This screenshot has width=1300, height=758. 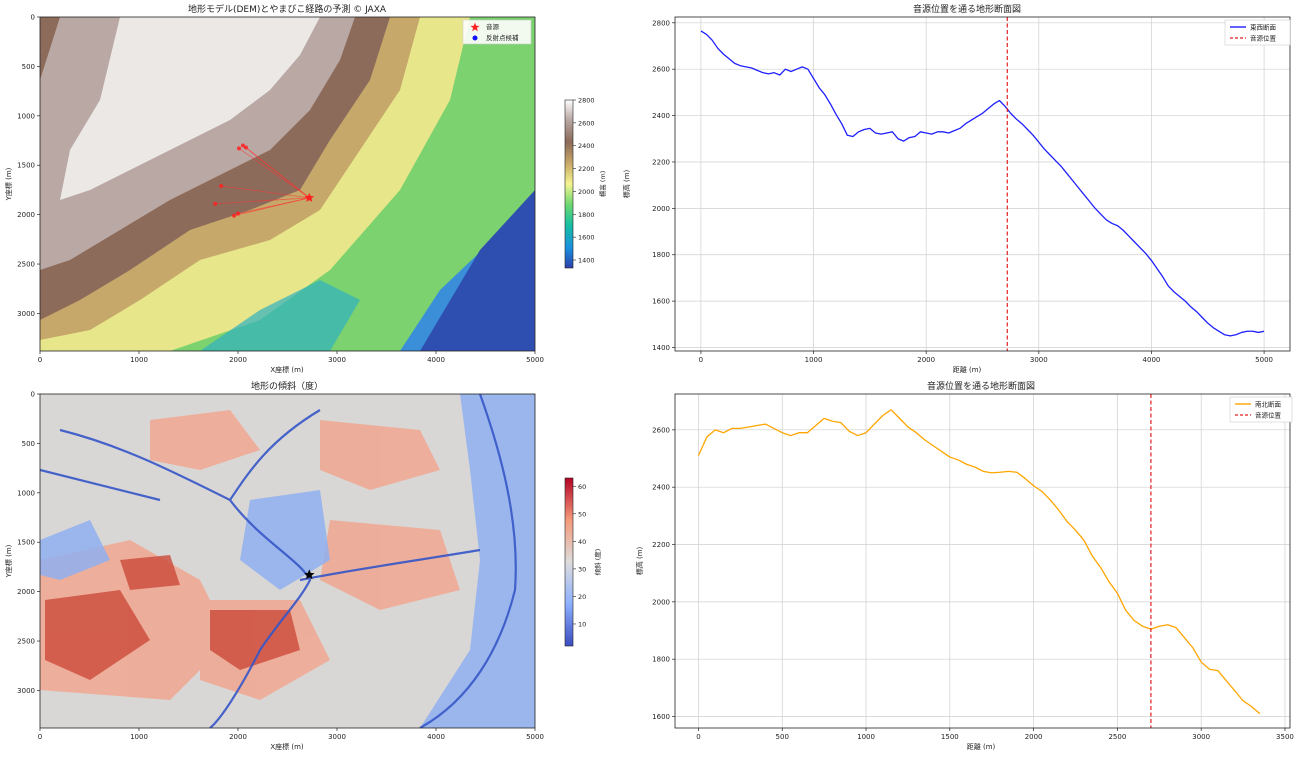 What do you see at coordinates (582, 487) in the screenshot?
I see `slope-cb-tick-label: 60` at bounding box center [582, 487].